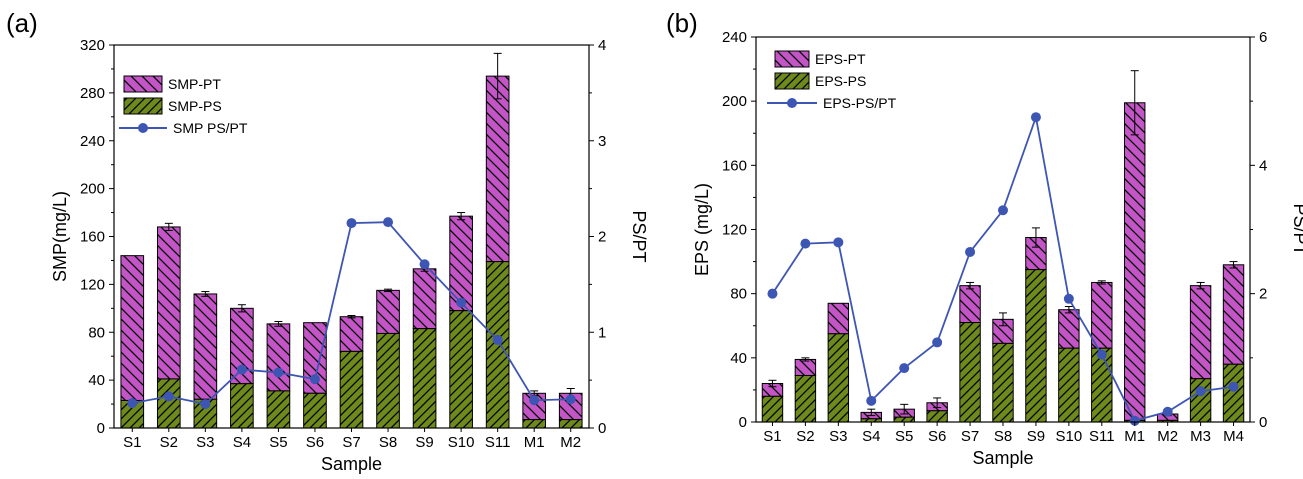 The height and width of the screenshot is (479, 1303). I want to click on panel-a-y2-tick-label: 0, so click(602, 428).